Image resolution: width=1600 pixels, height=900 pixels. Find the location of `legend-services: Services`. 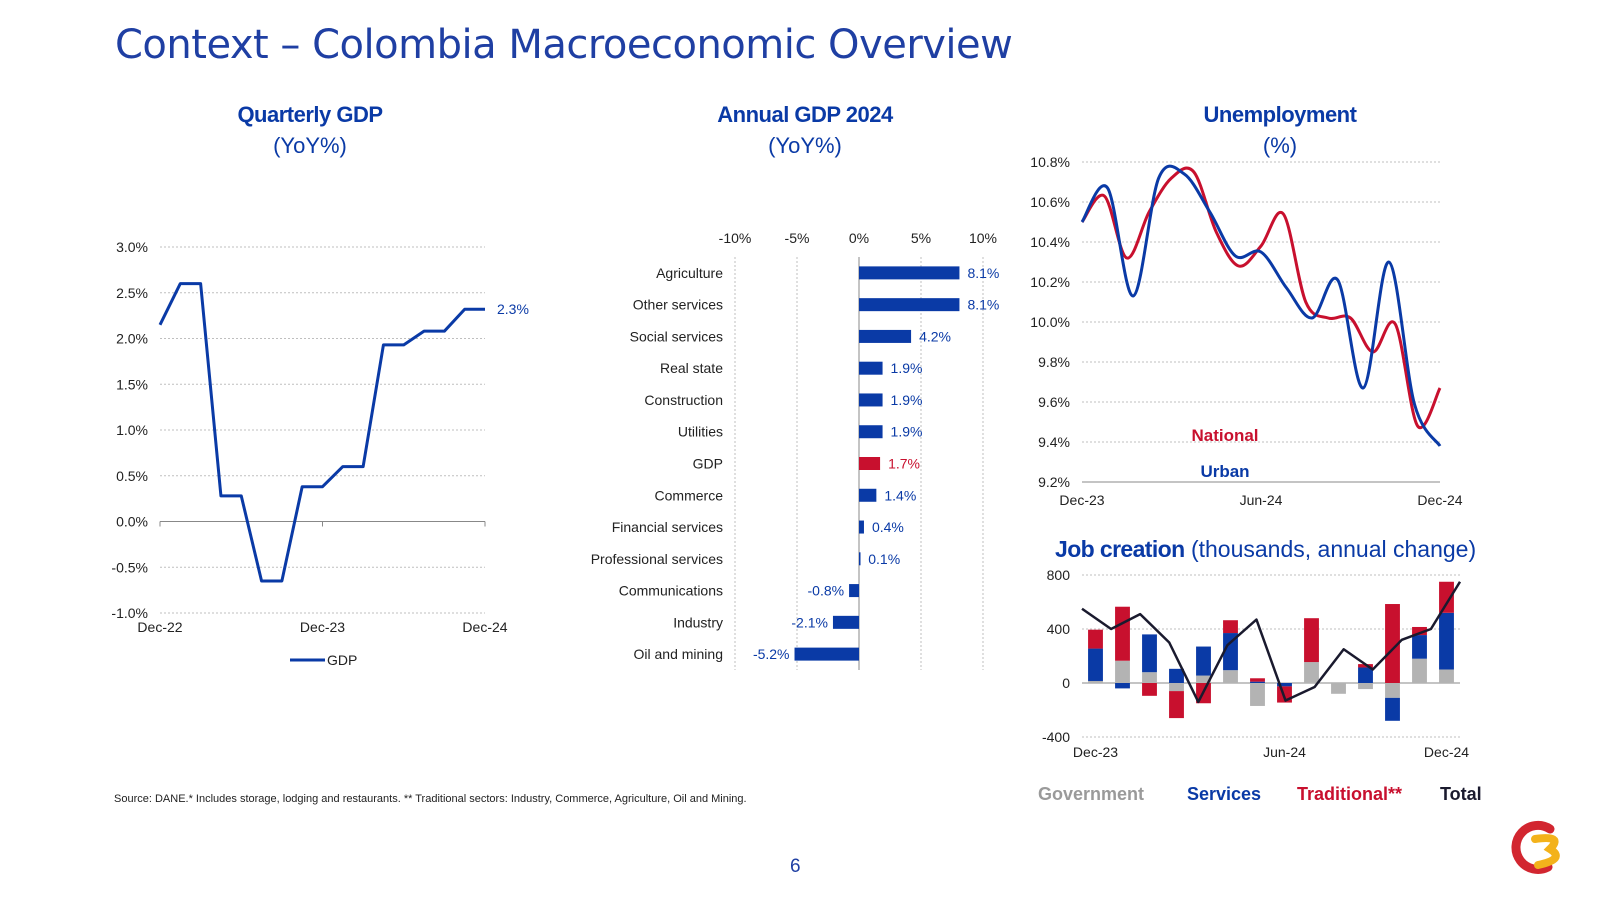

legend-services: Services is located at coordinates (1224, 794).